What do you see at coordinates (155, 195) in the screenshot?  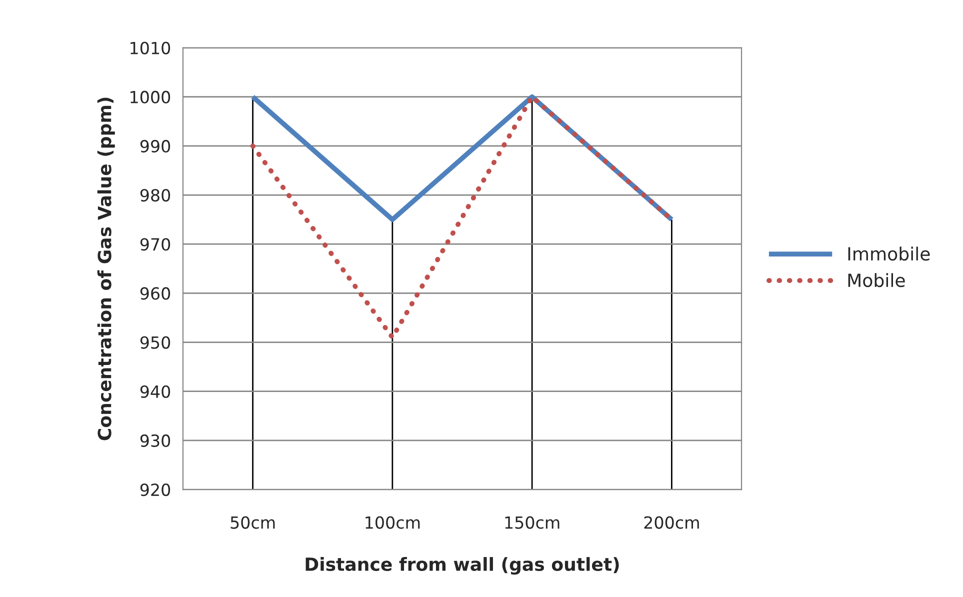 I see `y-tick-label: 980` at bounding box center [155, 195].